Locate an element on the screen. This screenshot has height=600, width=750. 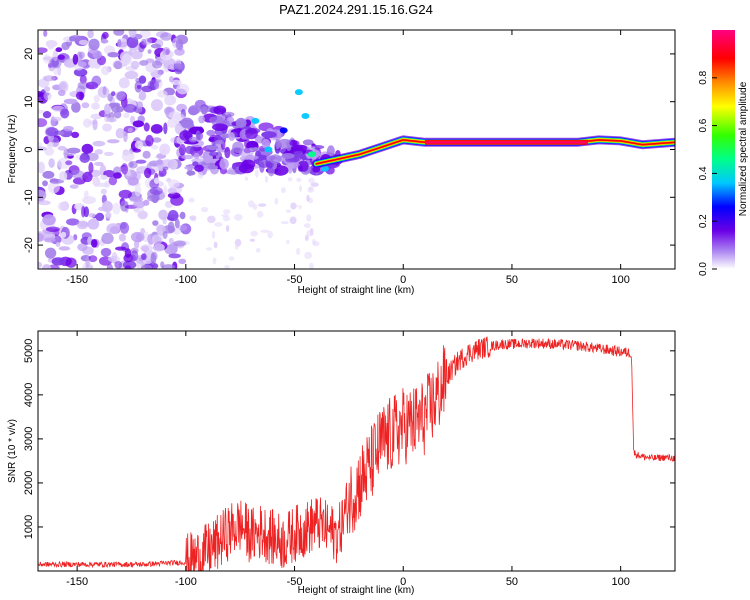
snr-ytick-label: 2000 is located at coordinates (29, 483).